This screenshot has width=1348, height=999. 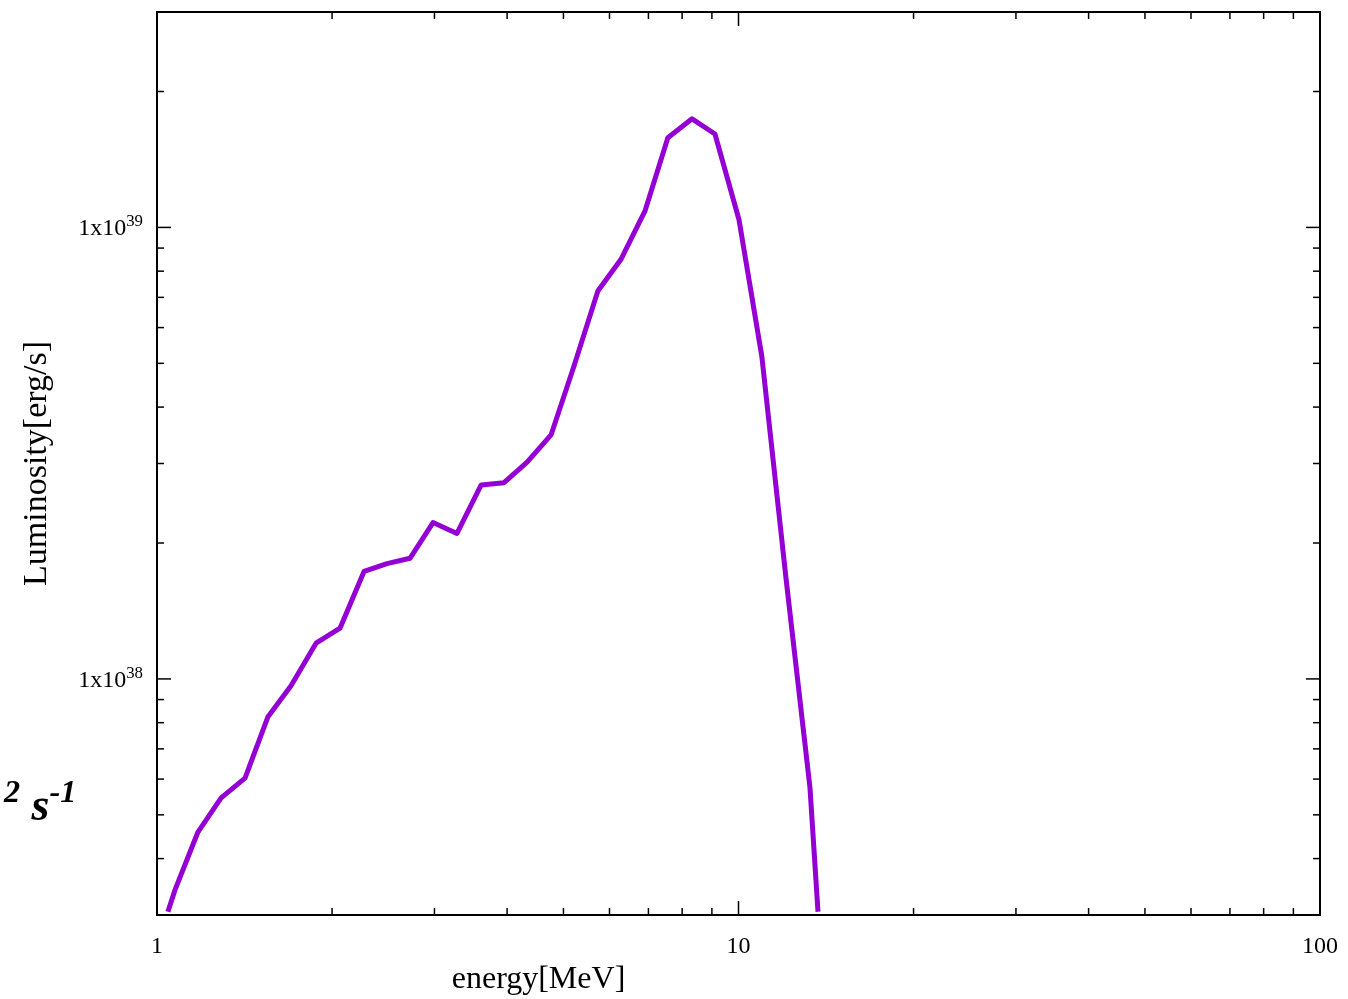 What do you see at coordinates (40, 801) in the screenshot?
I see `text: $^{2}$ s$^{-1}$` at bounding box center [40, 801].